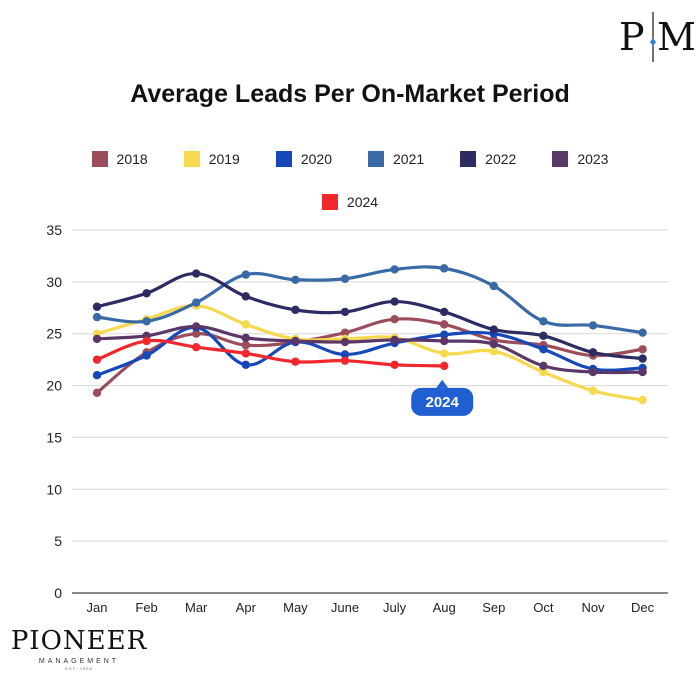  I want to click on brand-subtitle: MANAGEMENT, so click(79, 661).